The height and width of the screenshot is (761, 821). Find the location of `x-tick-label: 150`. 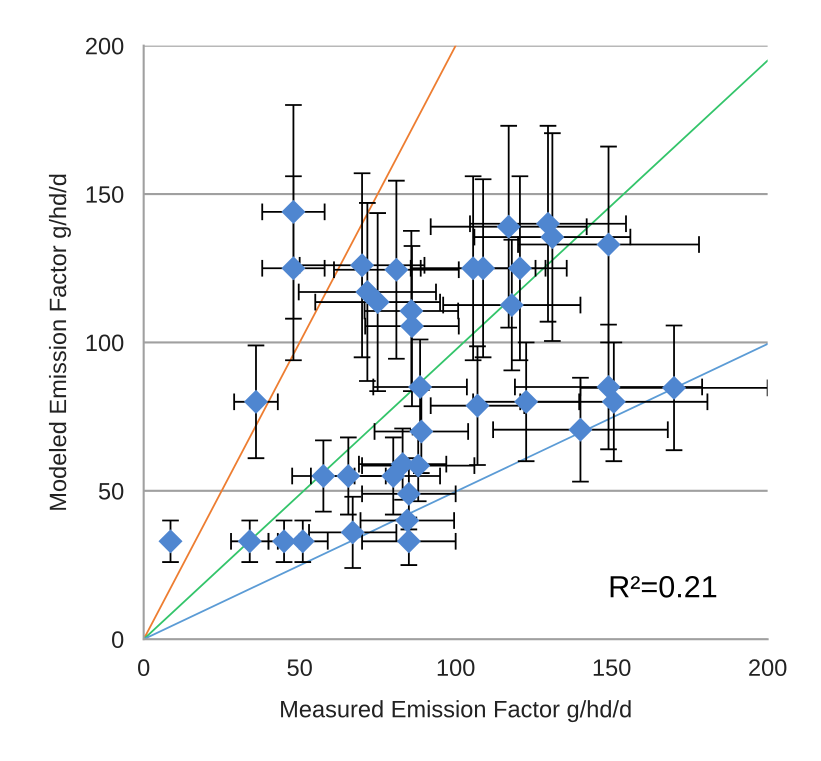

x-tick-label: 150 is located at coordinates (612, 667).